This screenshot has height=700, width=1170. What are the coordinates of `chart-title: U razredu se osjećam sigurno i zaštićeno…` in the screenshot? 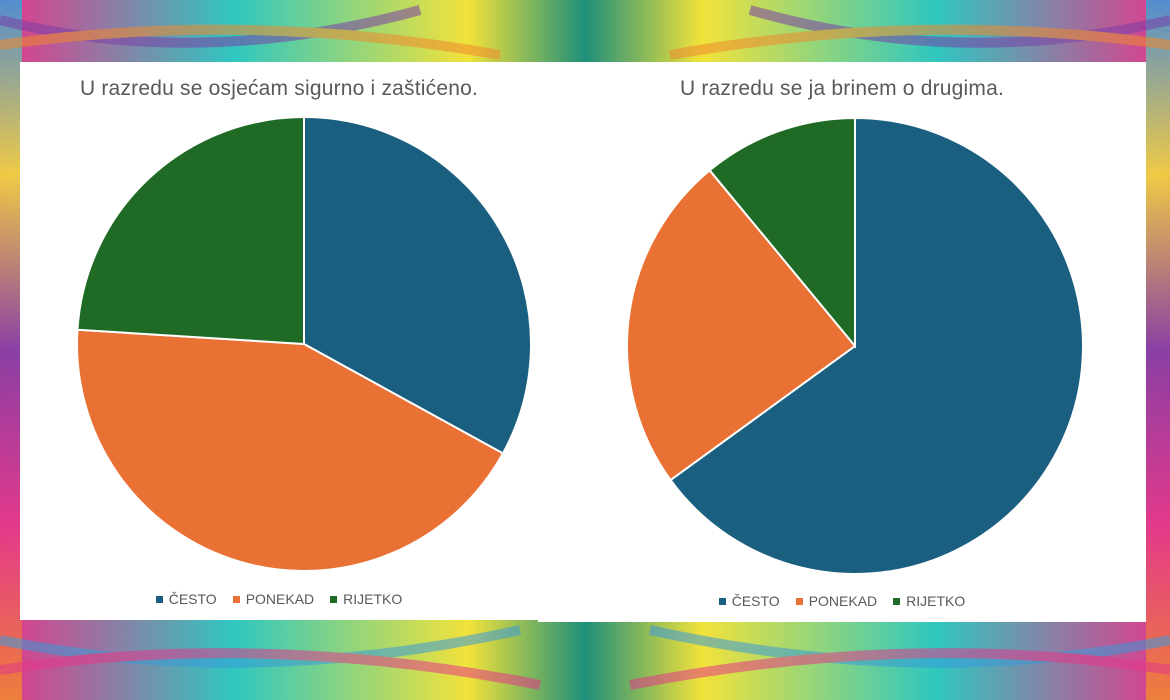 It's located at (279, 88).